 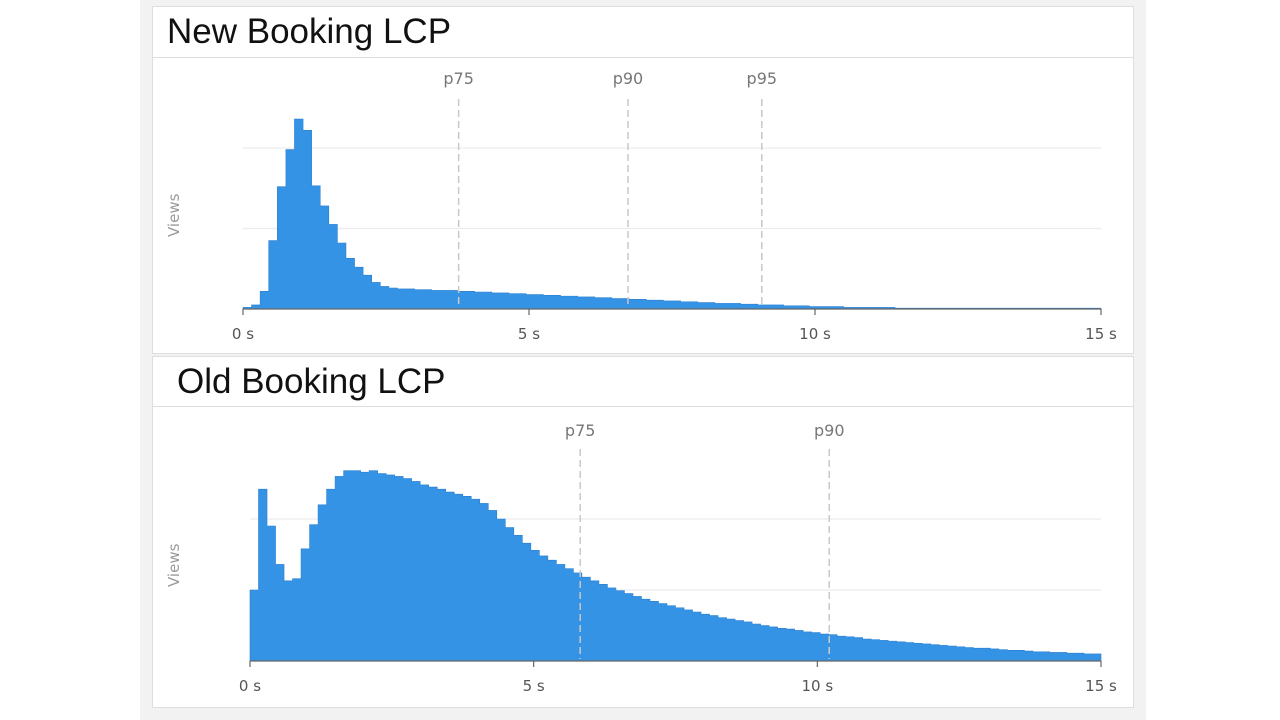 I want to click on panel-title: Old Booking LCP, so click(x=643, y=382).